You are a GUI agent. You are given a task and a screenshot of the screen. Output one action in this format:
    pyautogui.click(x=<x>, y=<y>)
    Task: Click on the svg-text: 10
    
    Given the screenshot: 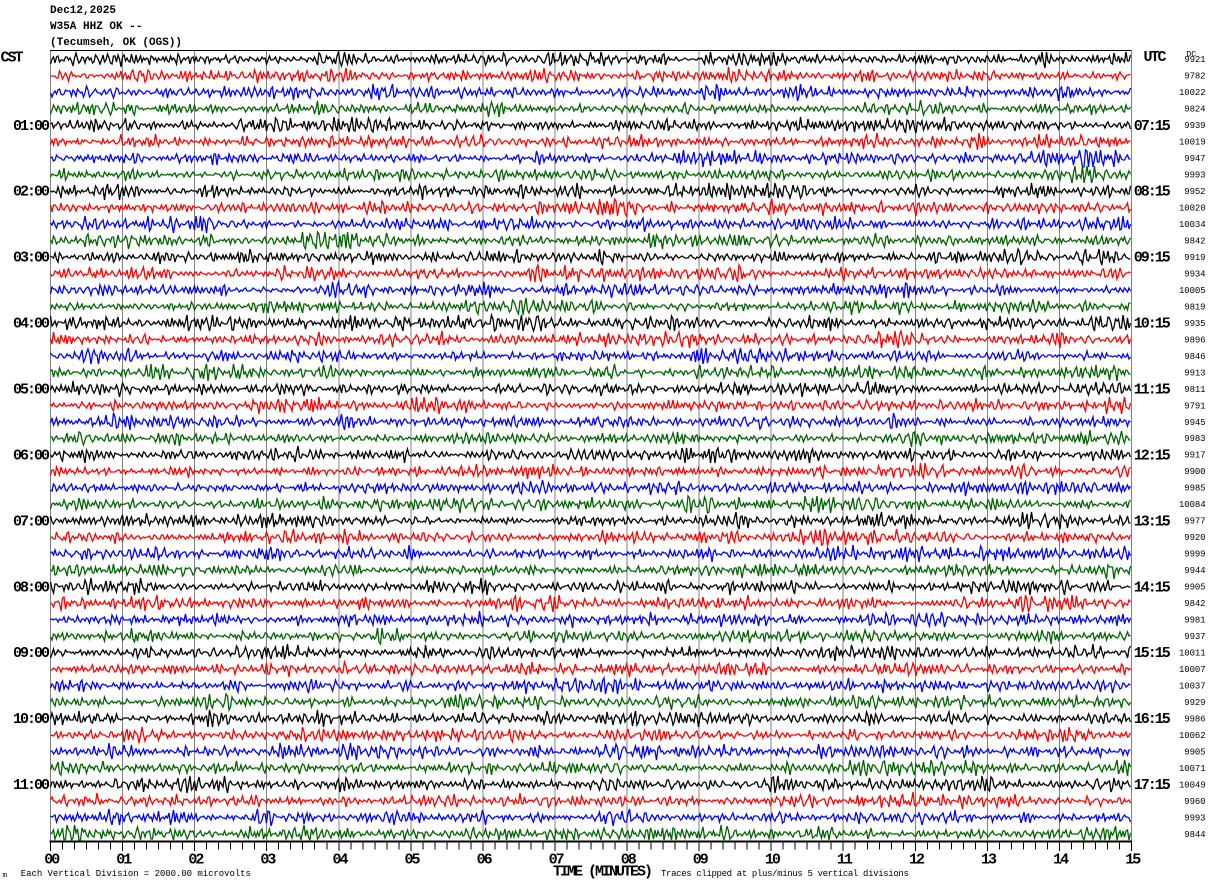 What is the action you would take?
    pyautogui.click(x=773, y=860)
    